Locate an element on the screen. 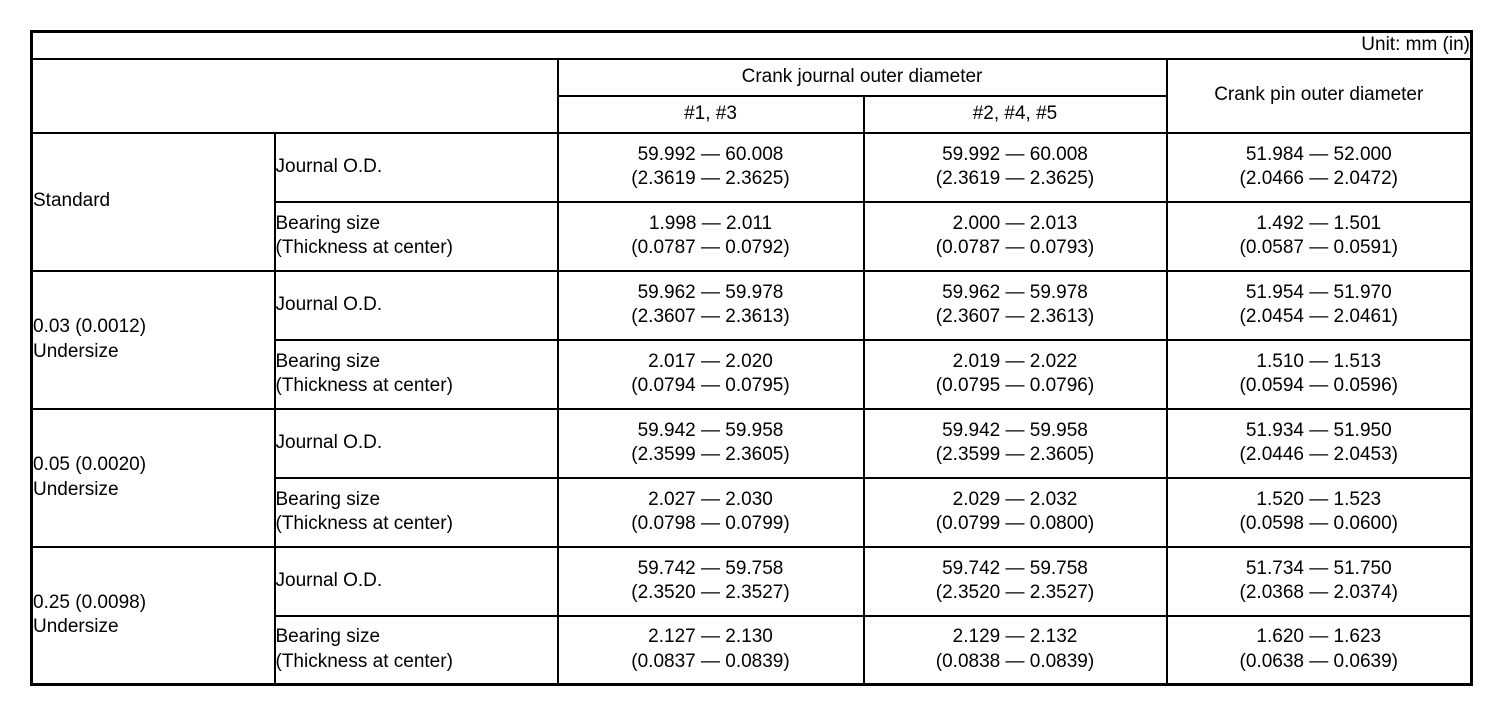  size-label-line1: 0.25 (0.0098) is located at coordinates (90, 602).